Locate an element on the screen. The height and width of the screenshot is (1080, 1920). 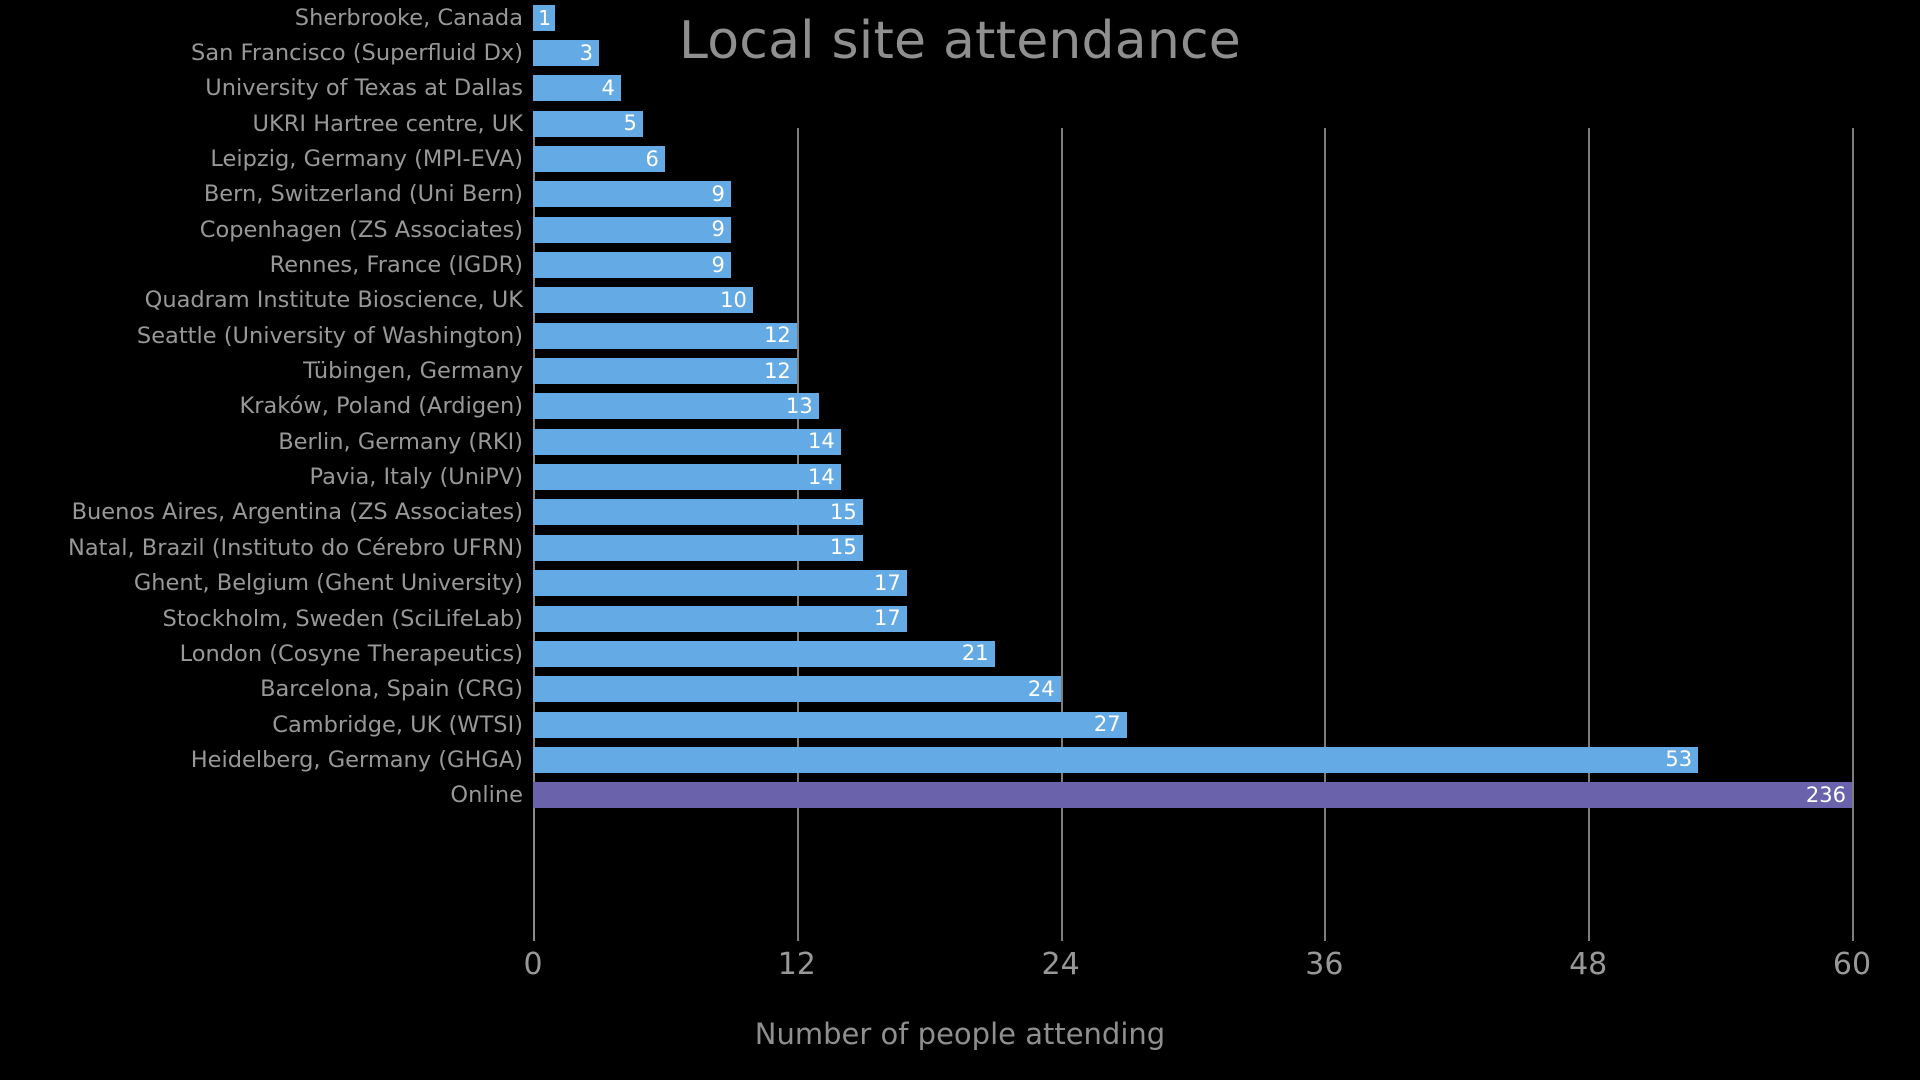
bar: 6 is located at coordinates (599, 159).